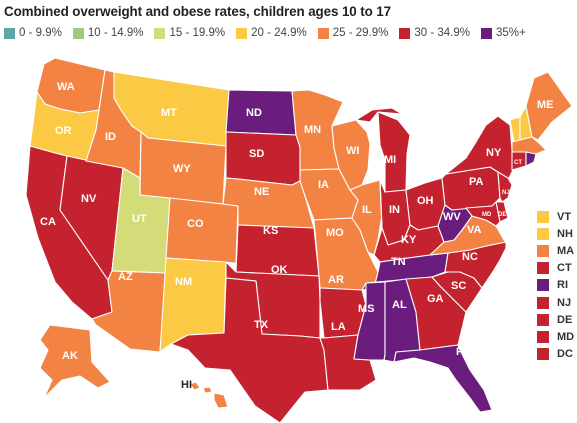  I want to click on label-il: IL, so click(367, 210).